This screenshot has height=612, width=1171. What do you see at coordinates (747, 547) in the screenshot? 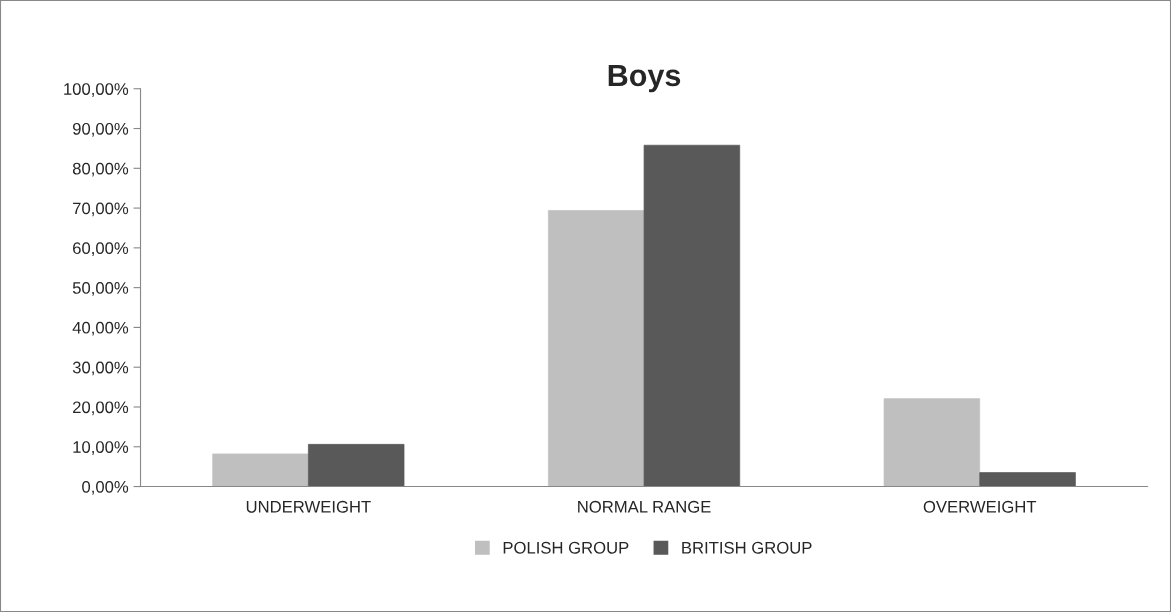
I see `legend-label: BRITISH GROUP` at bounding box center [747, 547].